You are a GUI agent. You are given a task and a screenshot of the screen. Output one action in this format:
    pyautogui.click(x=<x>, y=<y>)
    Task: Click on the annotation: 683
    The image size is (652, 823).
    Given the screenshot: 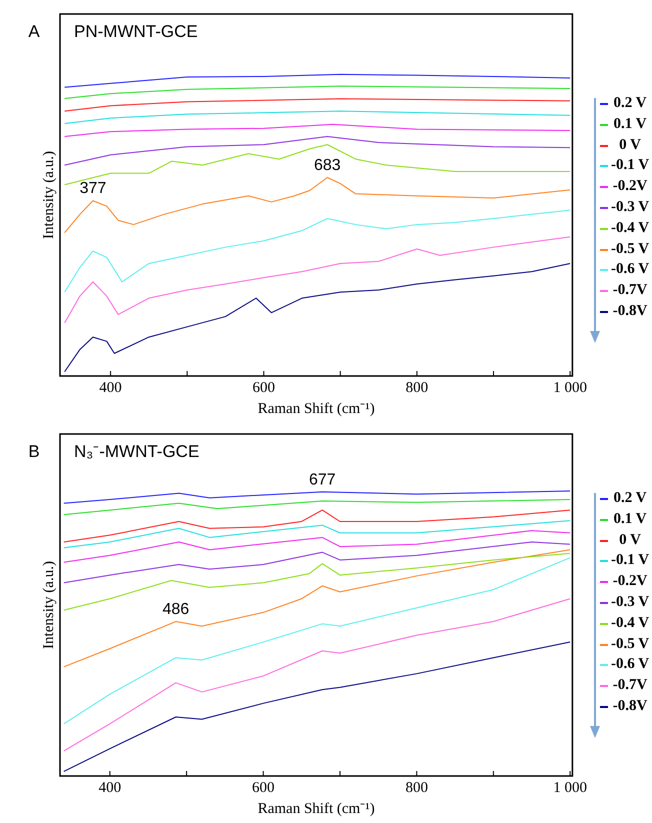 What is the action you would take?
    pyautogui.click(x=327, y=165)
    